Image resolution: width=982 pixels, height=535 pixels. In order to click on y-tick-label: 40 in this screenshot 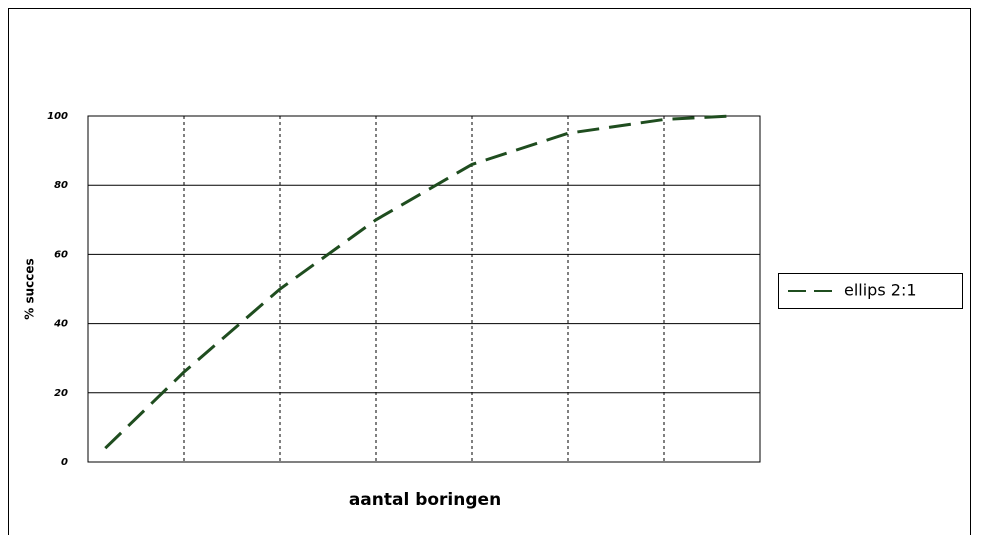, I will do `click(60, 324)`.